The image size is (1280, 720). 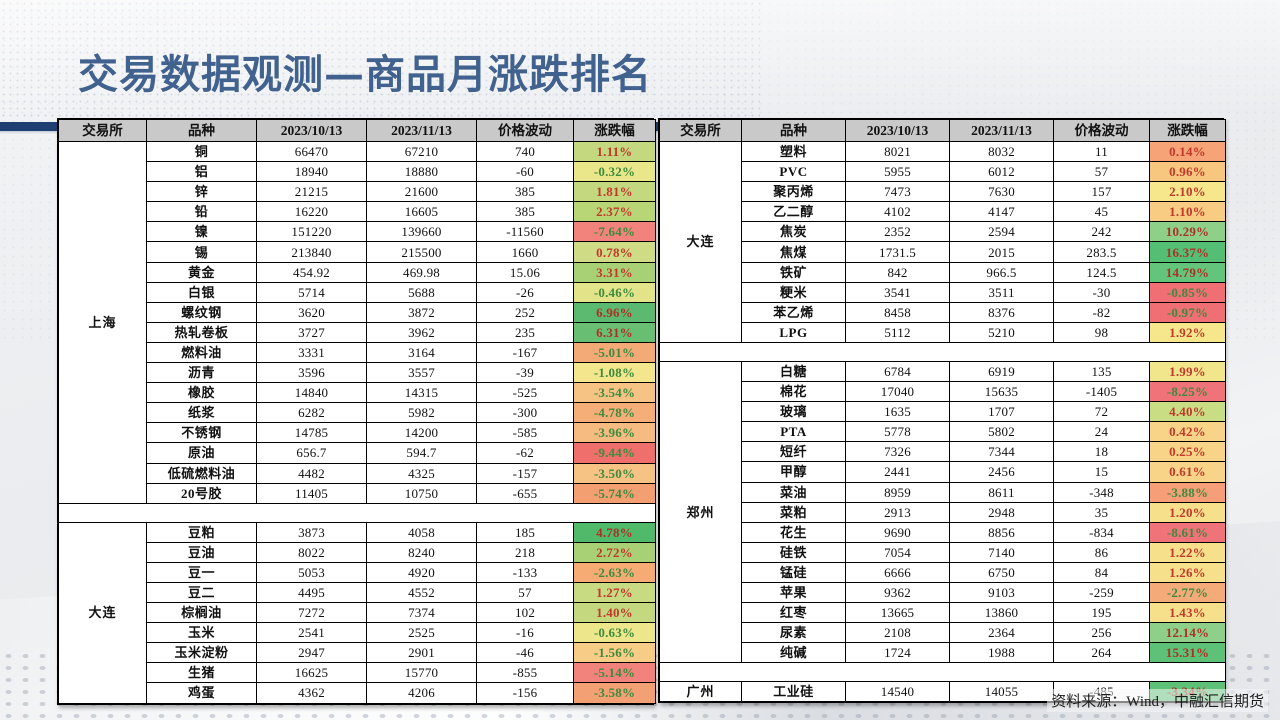 What do you see at coordinates (1187, 572) in the screenshot?
I see `cell-pct-change: 1.26%` at bounding box center [1187, 572].